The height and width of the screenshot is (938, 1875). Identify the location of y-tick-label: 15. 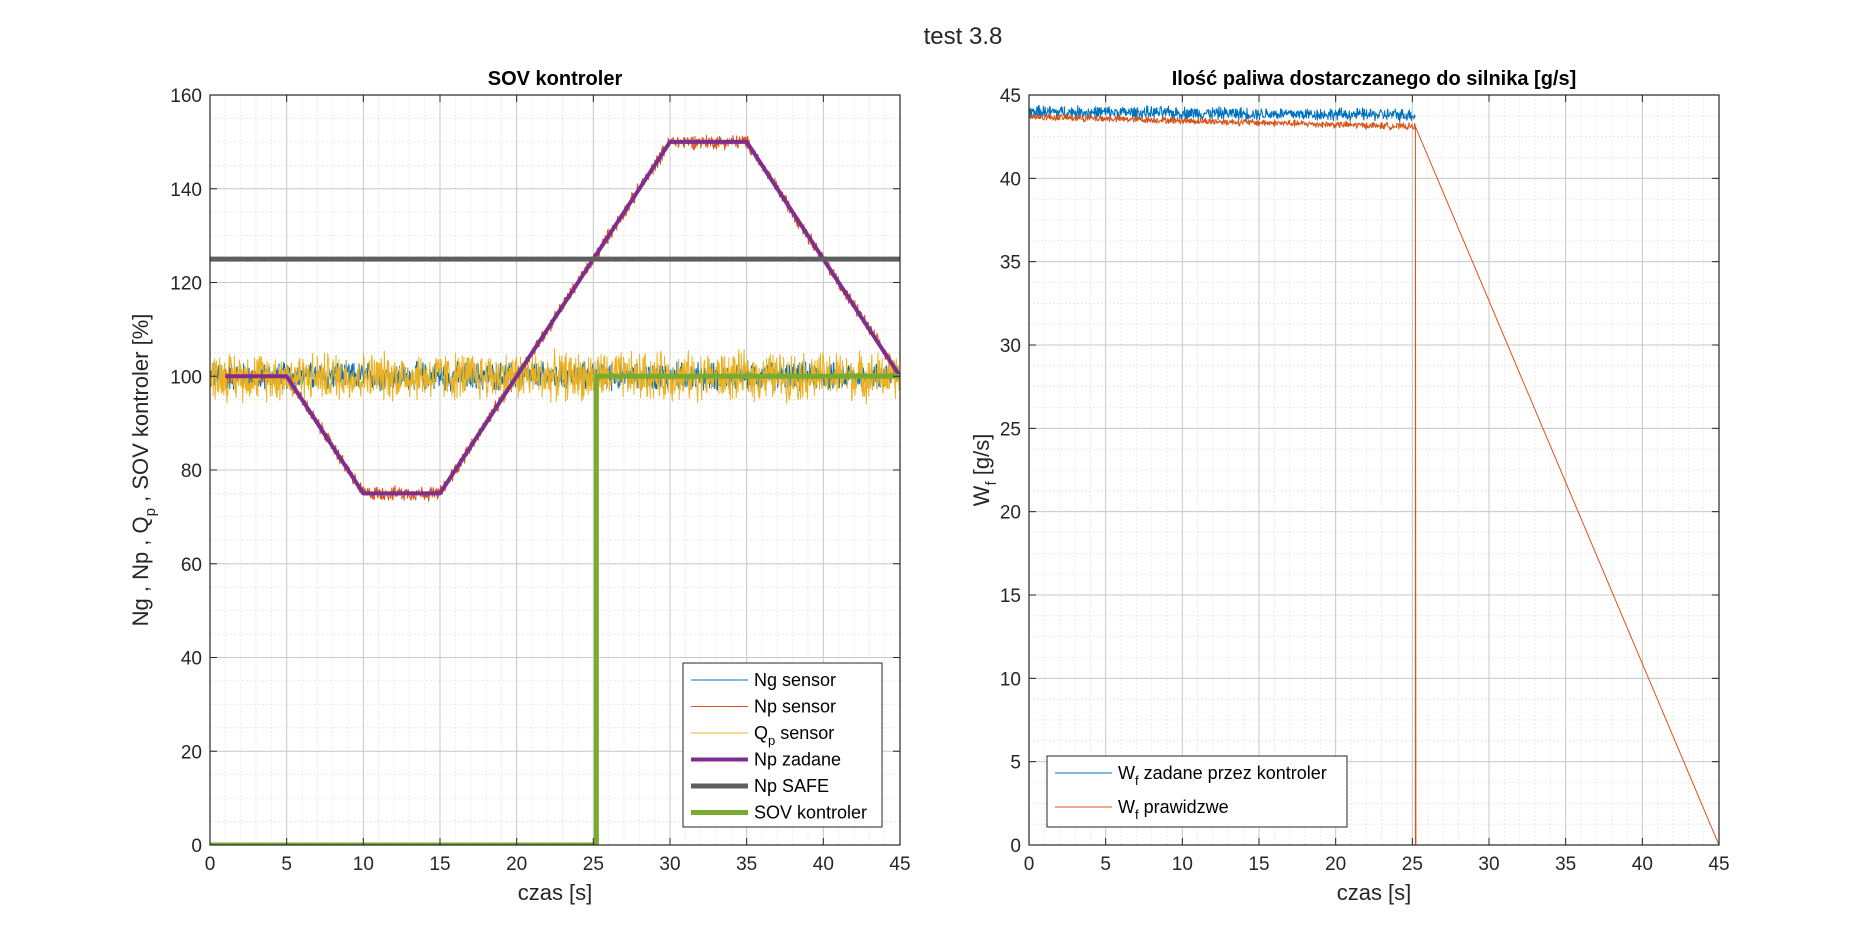
(1010, 596).